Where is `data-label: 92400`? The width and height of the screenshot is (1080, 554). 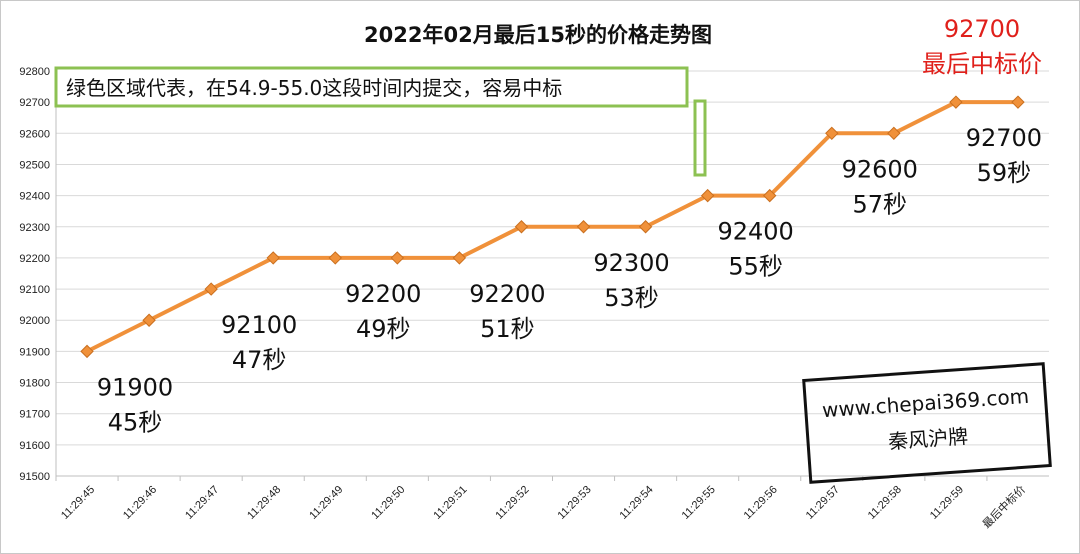 data-label: 92400 is located at coordinates (755, 232).